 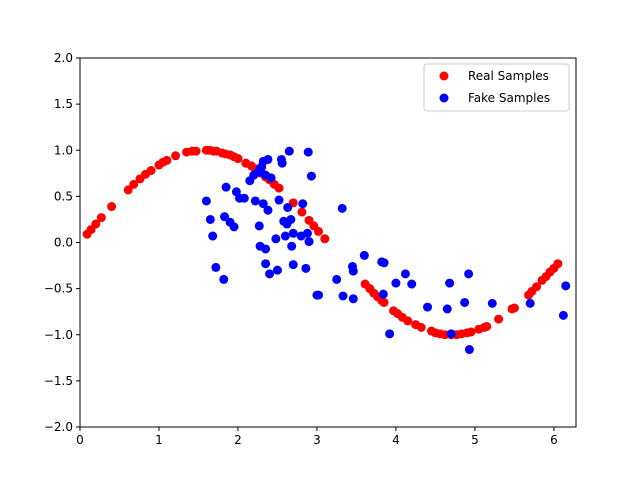 I want to click on x-tick-label: 1, so click(x=159, y=440).